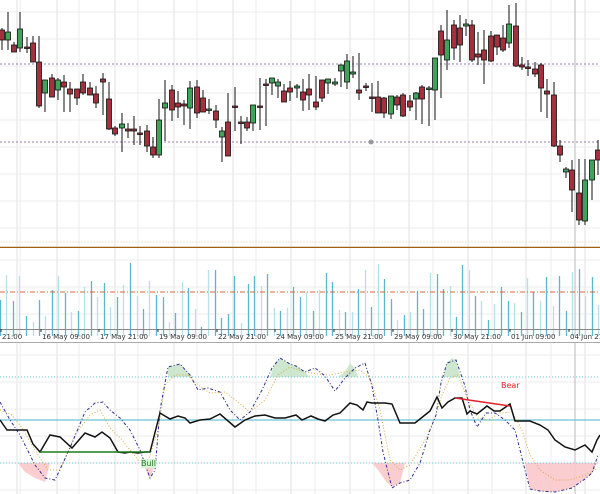 The height and width of the screenshot is (494, 600). What do you see at coordinates (585, 337) in the screenshot?
I see `axis-tick-label: 04 Jun 21:00` at bounding box center [585, 337].